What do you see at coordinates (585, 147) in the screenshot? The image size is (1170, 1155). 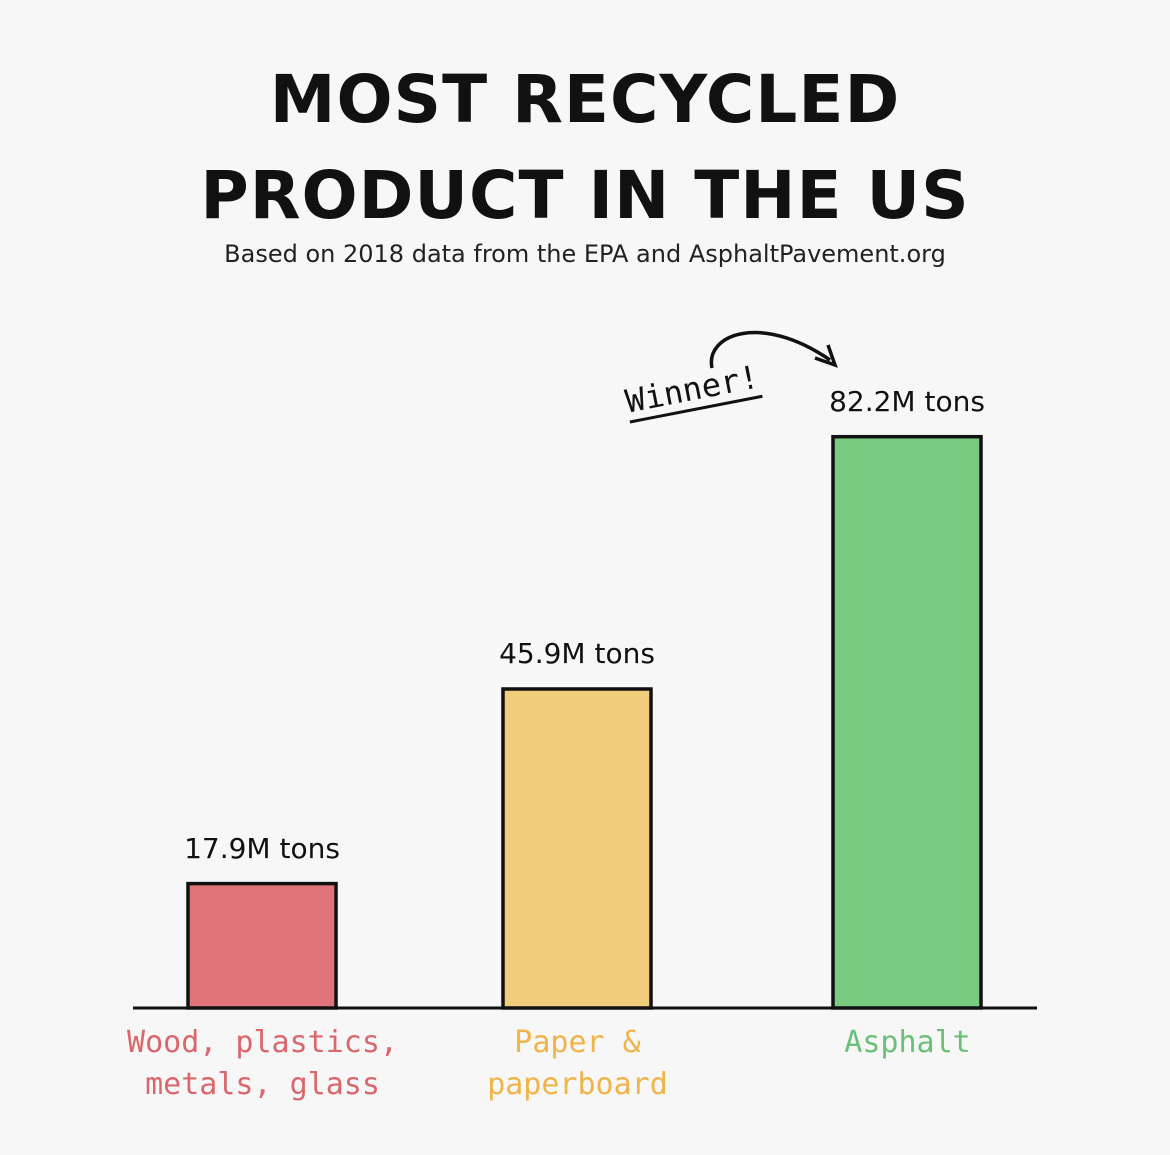 I see `chart-title: MOST RECYCLED PRODUCT IN THE US` at bounding box center [585, 147].